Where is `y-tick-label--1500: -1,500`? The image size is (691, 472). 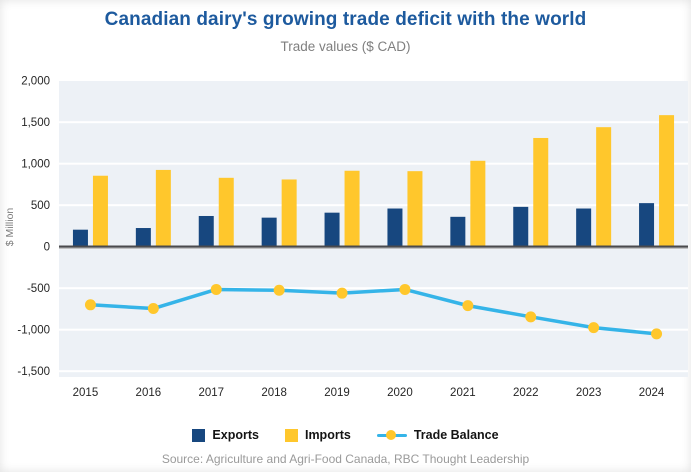
y-tick-label--1500: -1,500 is located at coordinates (33, 372).